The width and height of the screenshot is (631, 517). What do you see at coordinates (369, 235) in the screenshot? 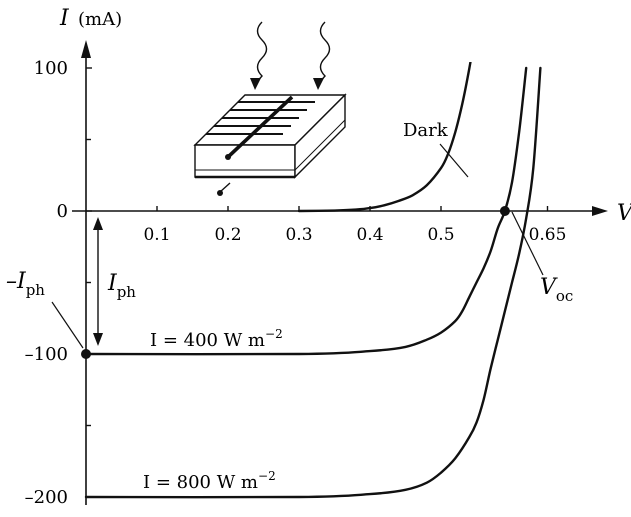
I see `x-tick-label: 0.4` at bounding box center [369, 235].